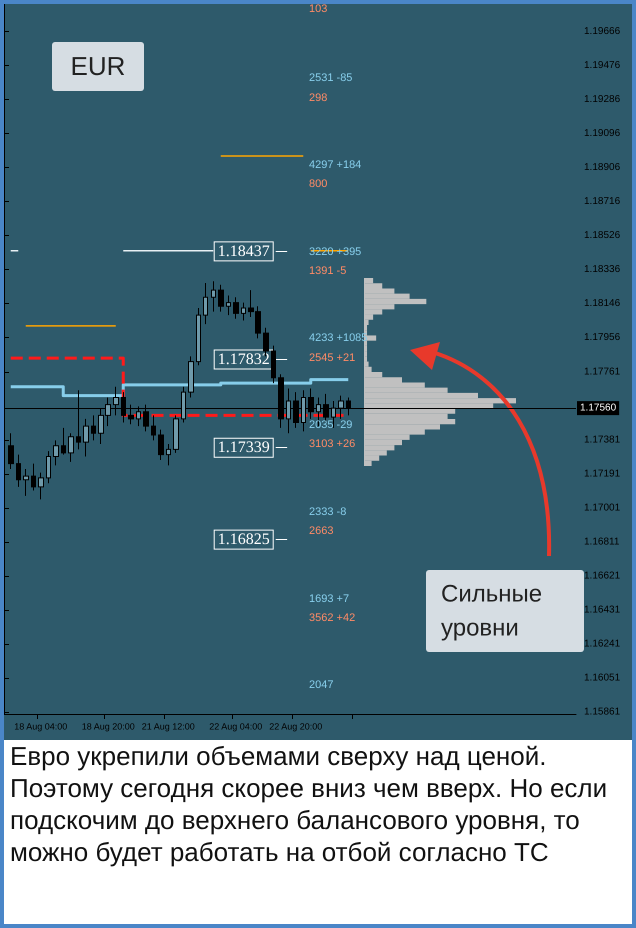  What do you see at coordinates (602, 99) in the screenshot?
I see `y-tick-label: 1.19286` at bounding box center [602, 99].